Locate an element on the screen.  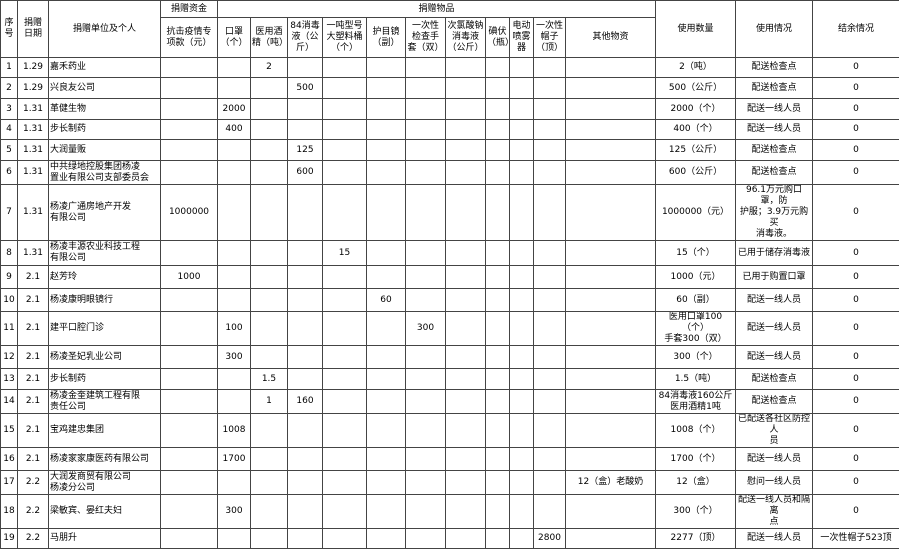
header-other: 其他物资 is located at coordinates (611, 38).